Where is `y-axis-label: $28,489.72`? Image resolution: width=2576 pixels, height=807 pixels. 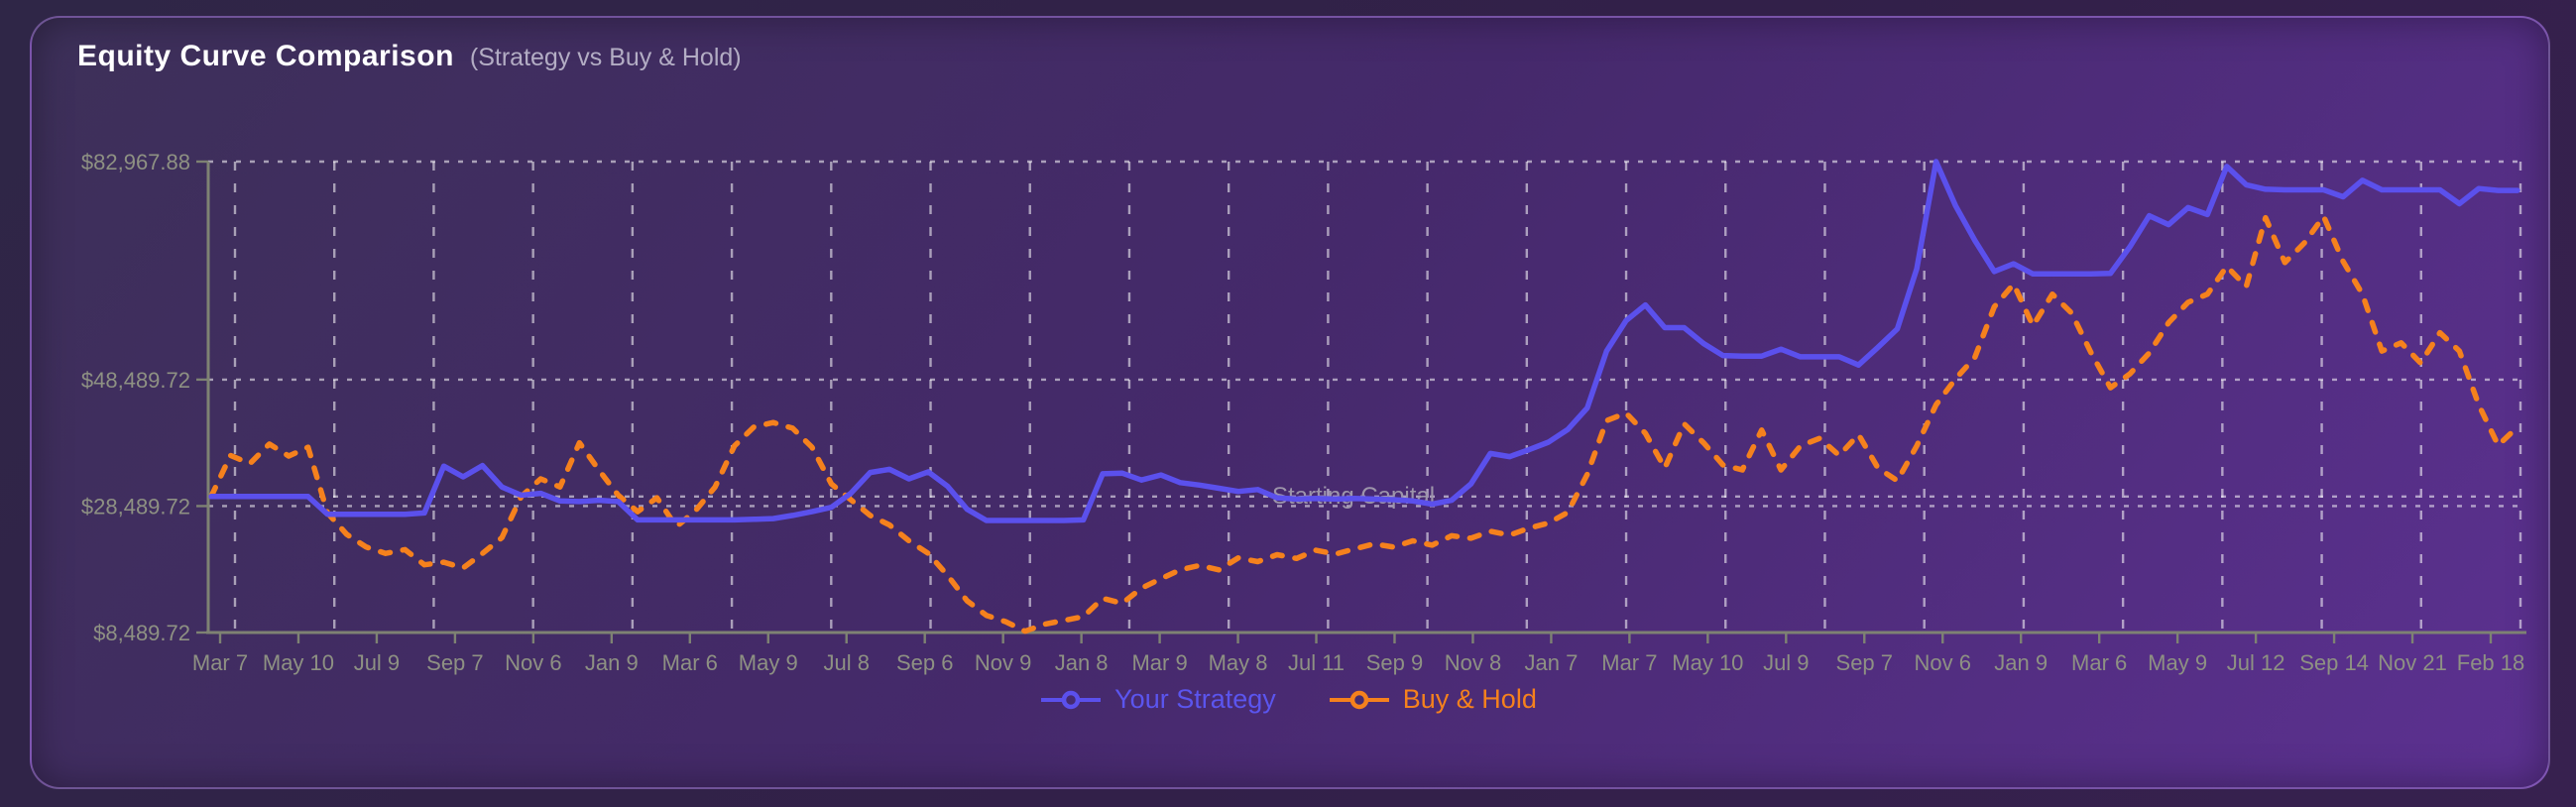
y-axis-label: $28,489.72 is located at coordinates (135, 506).